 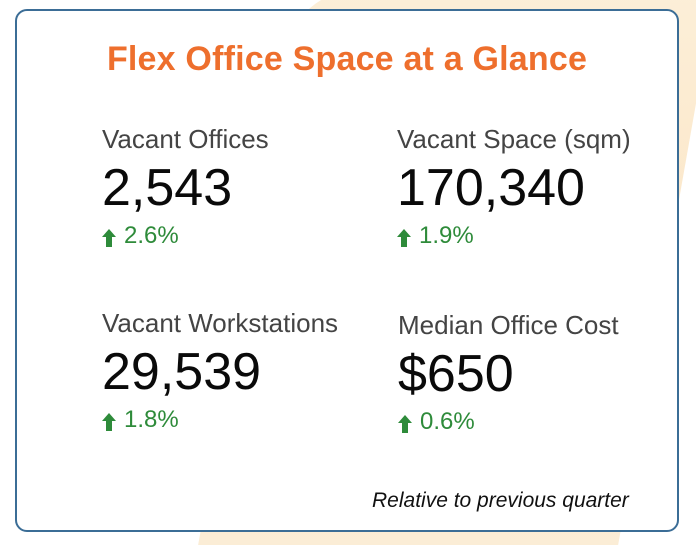 What do you see at coordinates (151, 235) in the screenshot?
I see `metric-change-value: 2.6%` at bounding box center [151, 235].